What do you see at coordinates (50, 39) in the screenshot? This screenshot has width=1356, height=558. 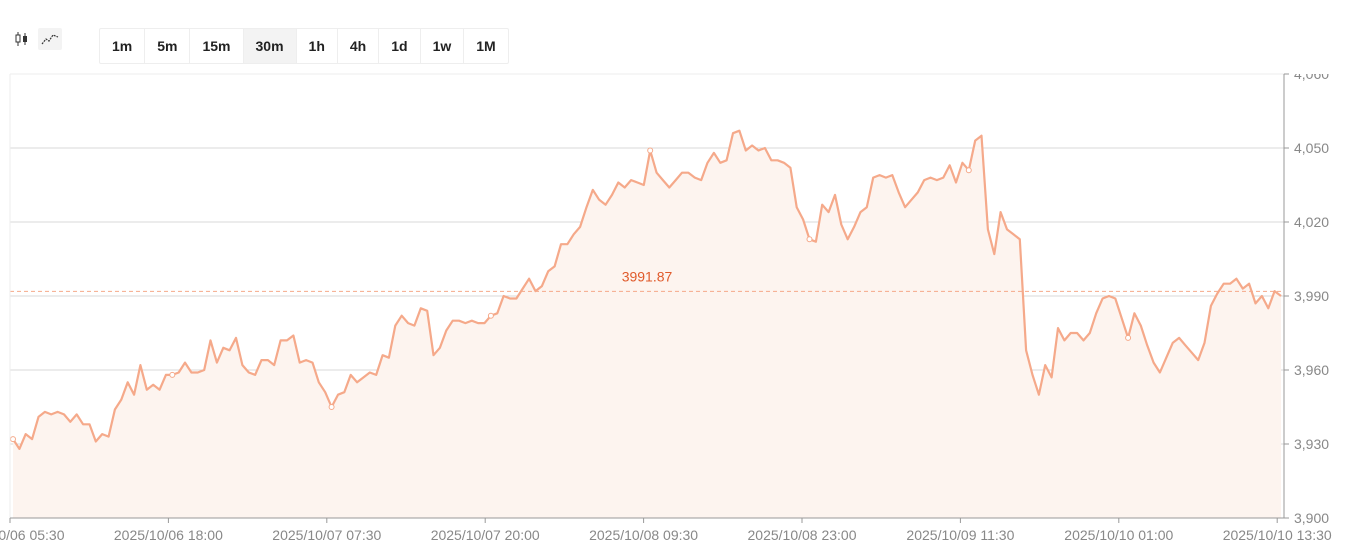 I see `line-chart-icon` at bounding box center [50, 39].